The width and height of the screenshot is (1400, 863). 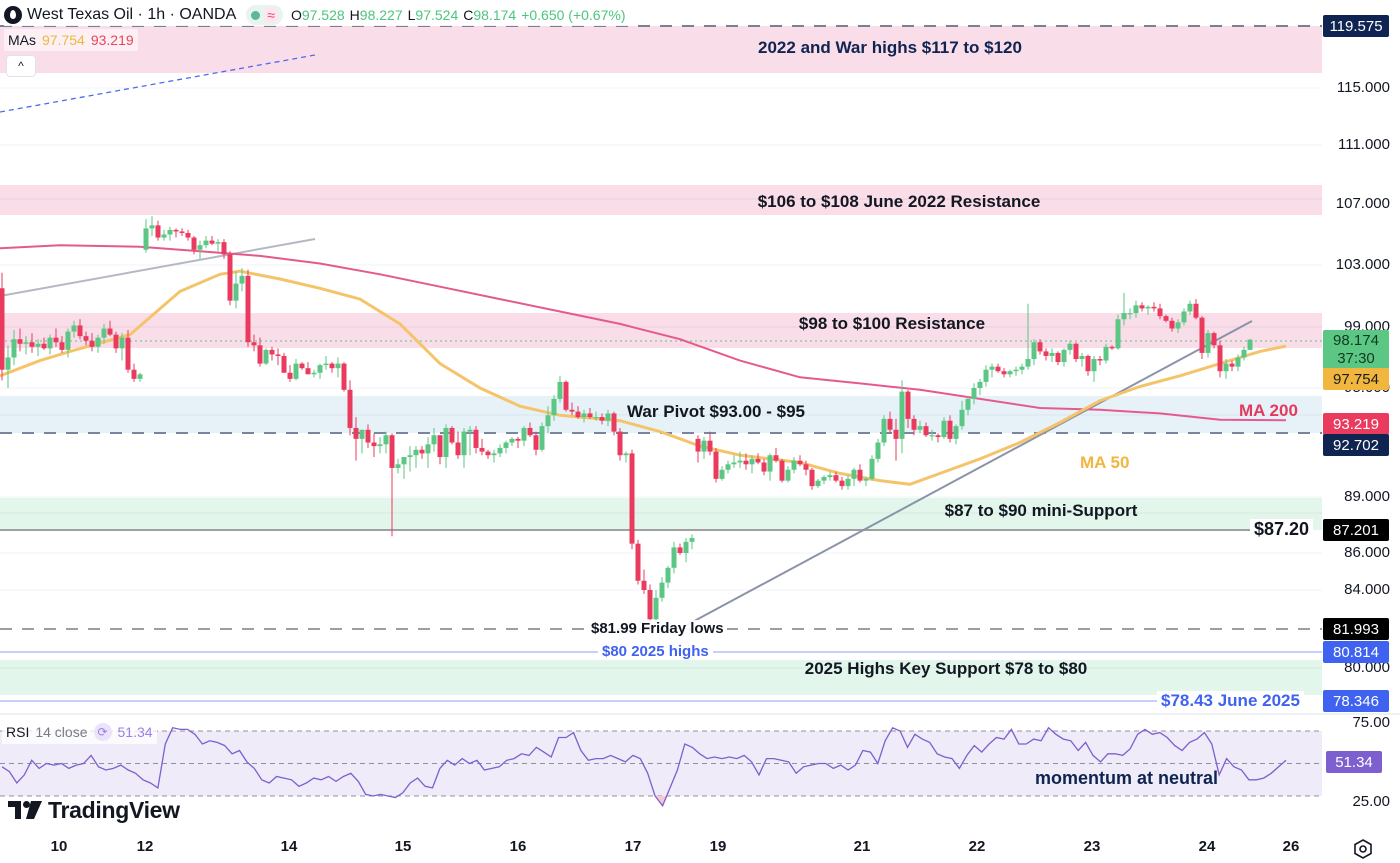 I want to click on time-tick: 22, so click(x=977, y=846).